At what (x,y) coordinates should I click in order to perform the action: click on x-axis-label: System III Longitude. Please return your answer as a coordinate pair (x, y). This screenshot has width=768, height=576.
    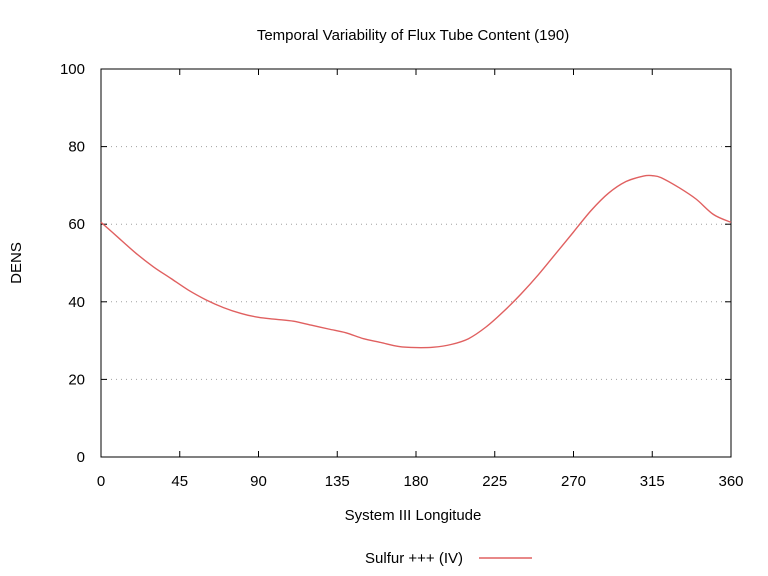
    Looking at the image, I should click on (413, 515).